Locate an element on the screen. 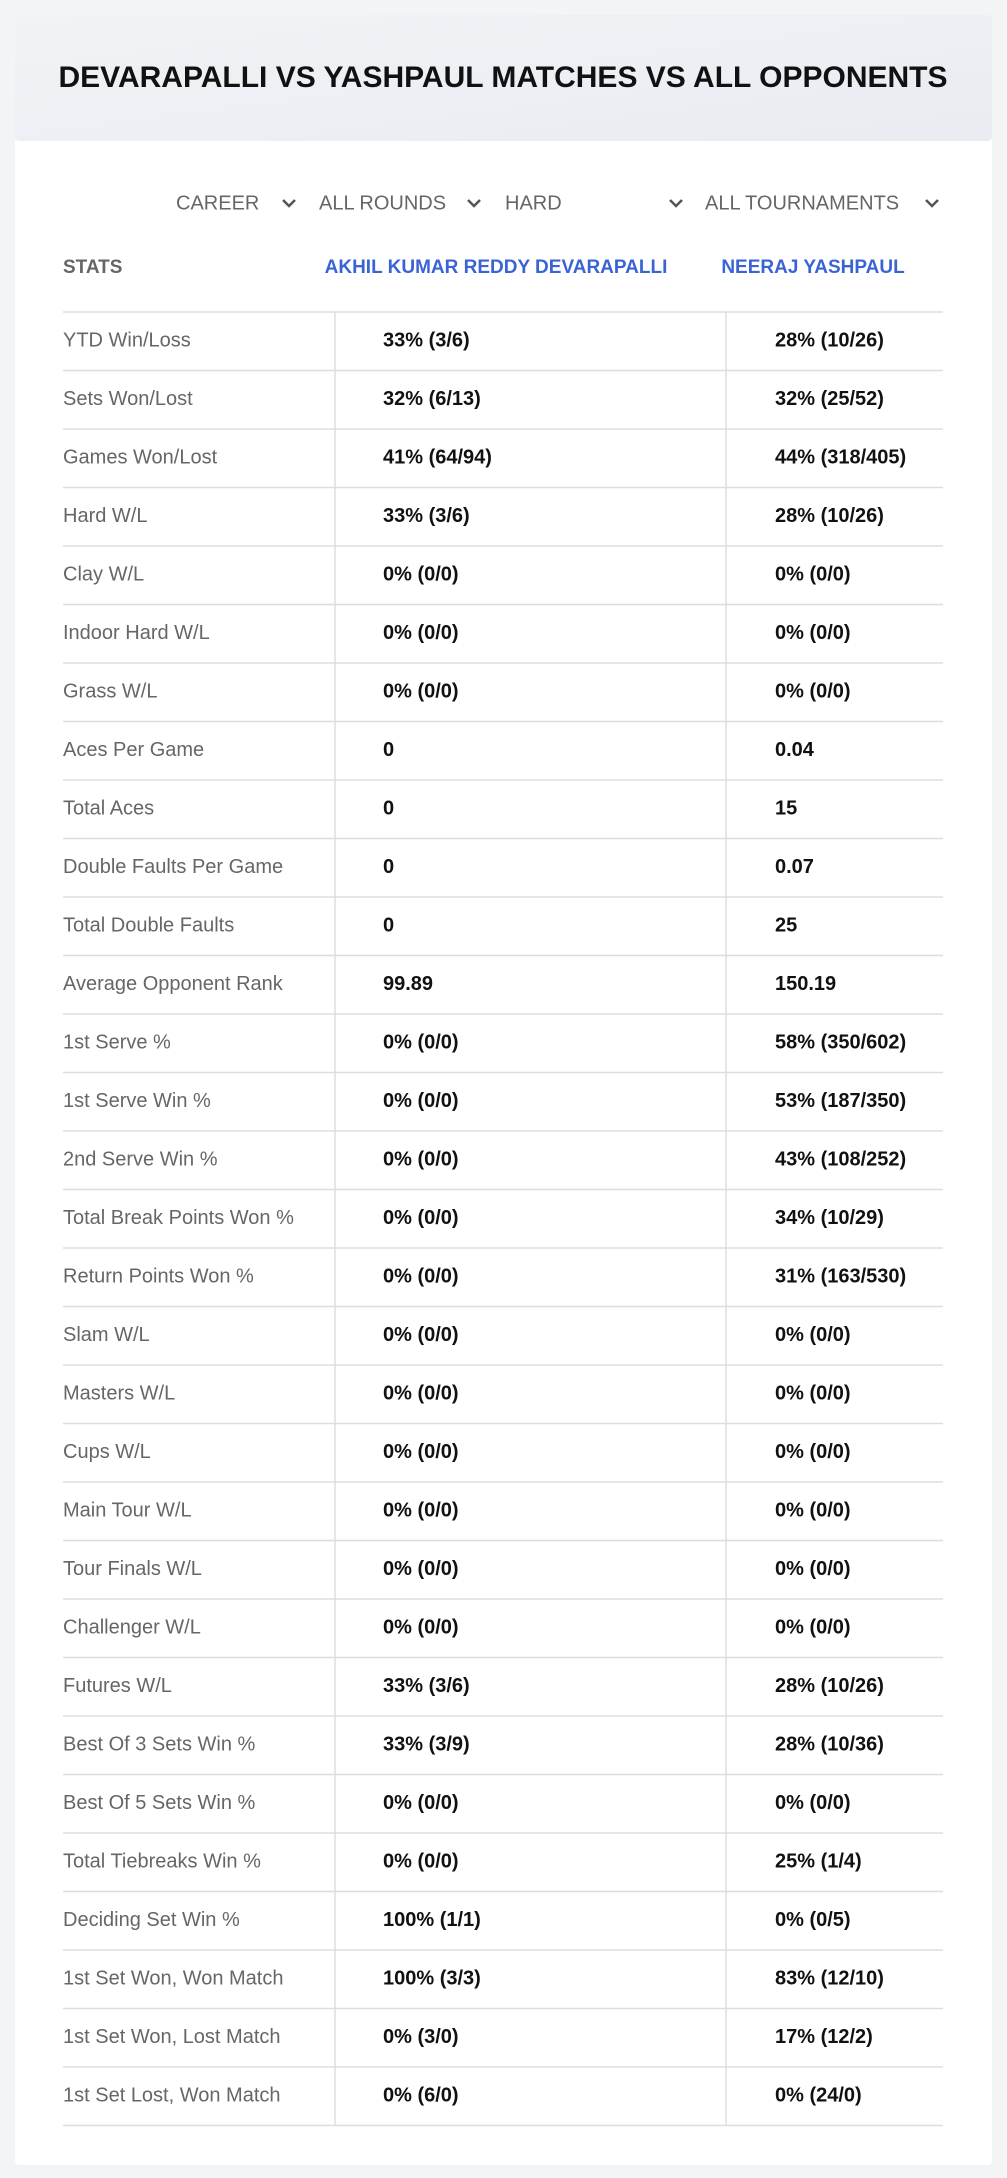 The height and width of the screenshot is (2178, 1007). player-header: AKHIL KUMAR REDDY DEVARAPALLI is located at coordinates (496, 267).